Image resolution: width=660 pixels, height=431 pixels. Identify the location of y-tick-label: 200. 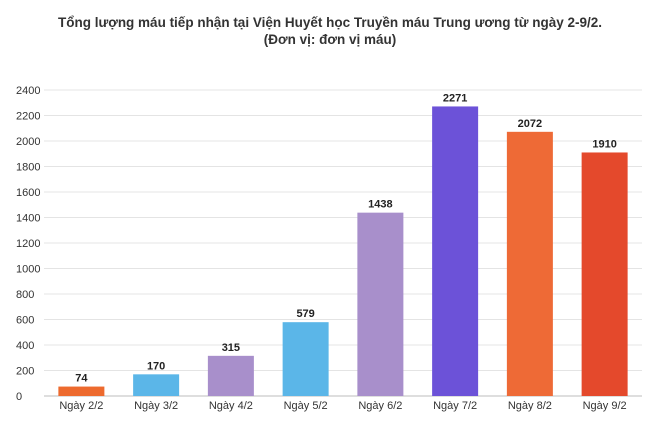
(25, 372).